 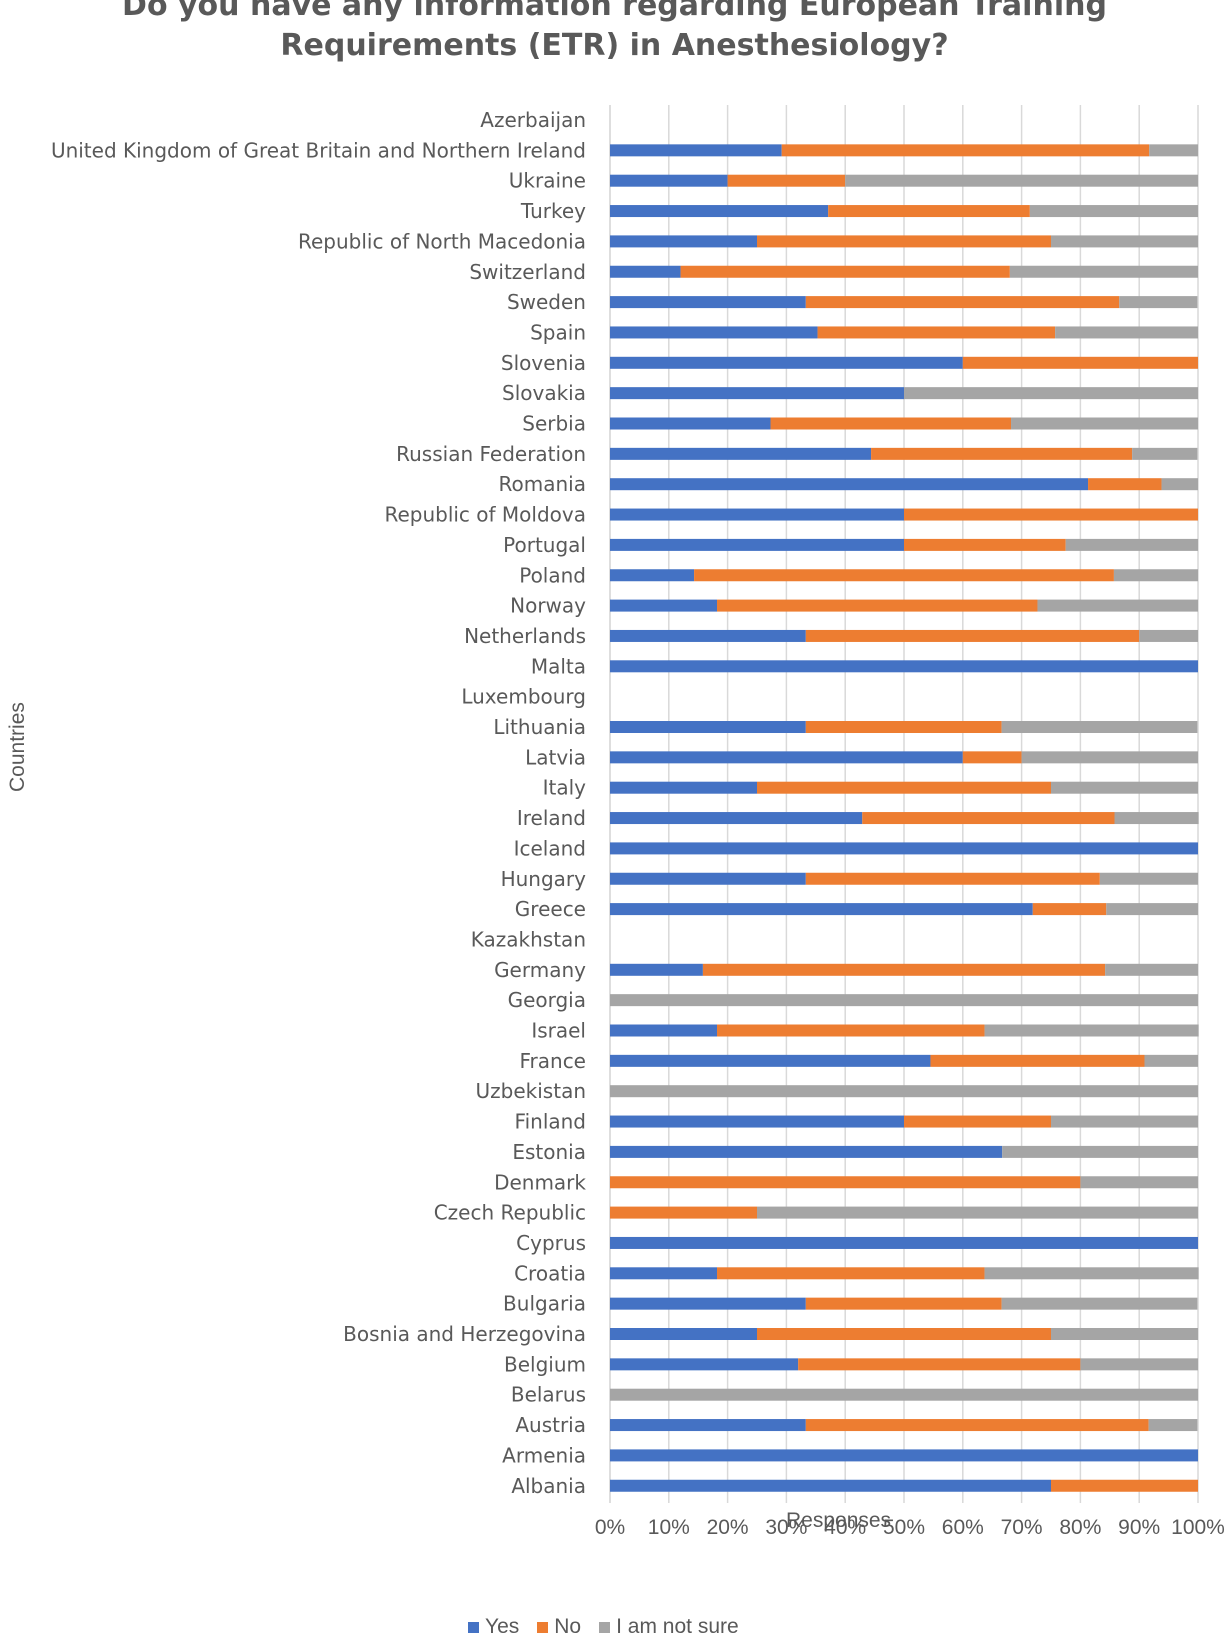 What do you see at coordinates (985, 544) in the screenshot?
I see `bar-portugal-no` at bounding box center [985, 544].